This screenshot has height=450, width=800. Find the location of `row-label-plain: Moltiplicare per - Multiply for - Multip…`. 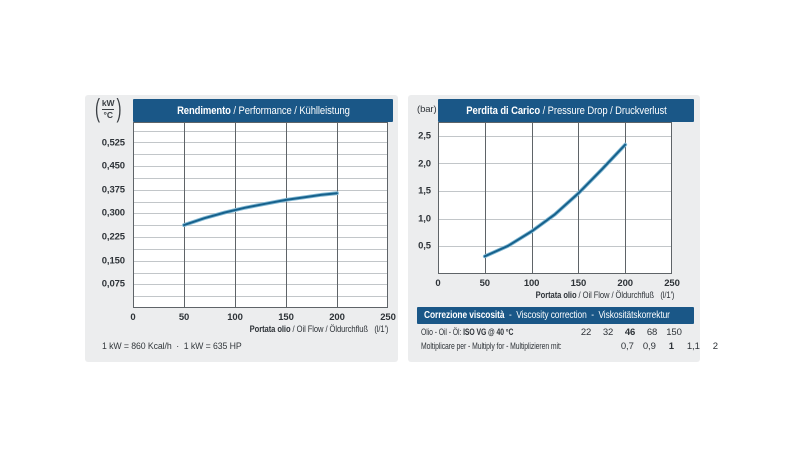

row-label-plain: Moltiplicare per - Multiply for - Multip… is located at coordinates (491, 346).